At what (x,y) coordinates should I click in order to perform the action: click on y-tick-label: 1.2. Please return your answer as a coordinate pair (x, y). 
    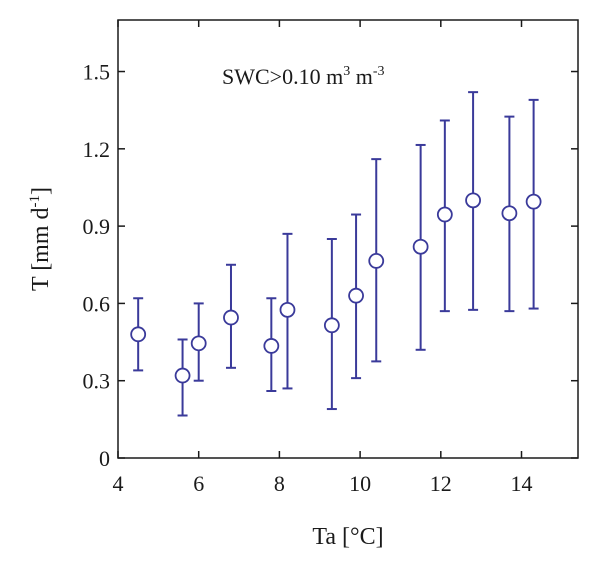
    Looking at the image, I should click on (97, 149).